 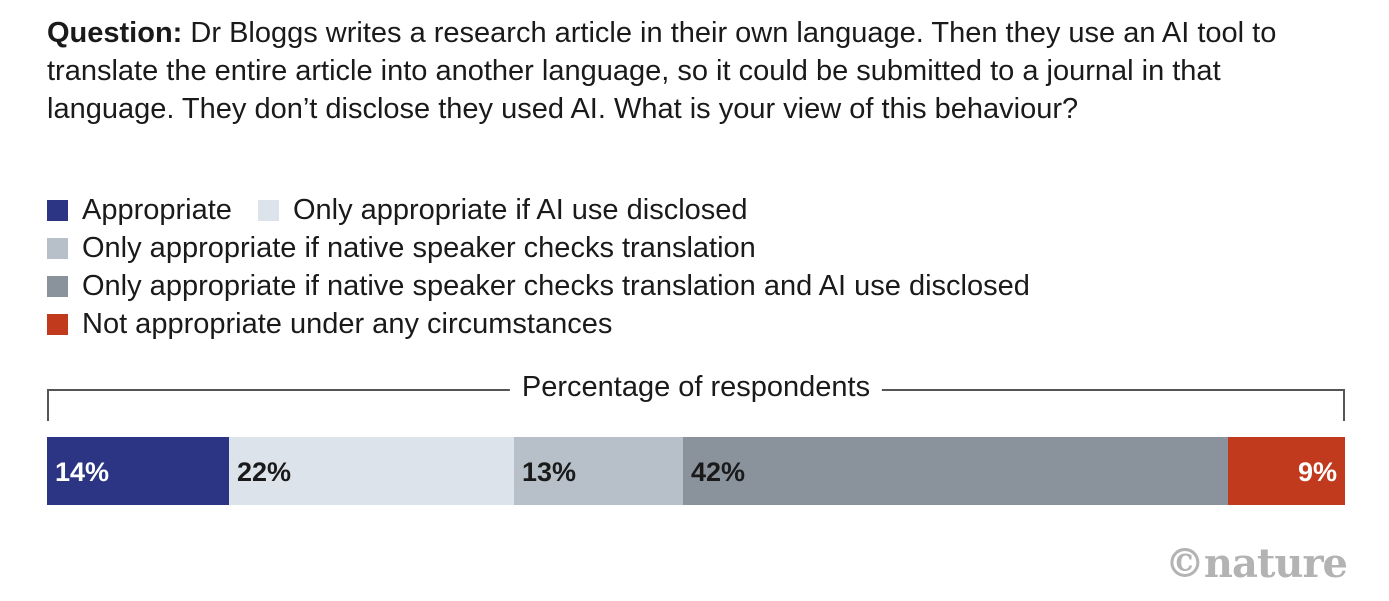 I want to click on legend-item: Appropriate, so click(x=139, y=210).